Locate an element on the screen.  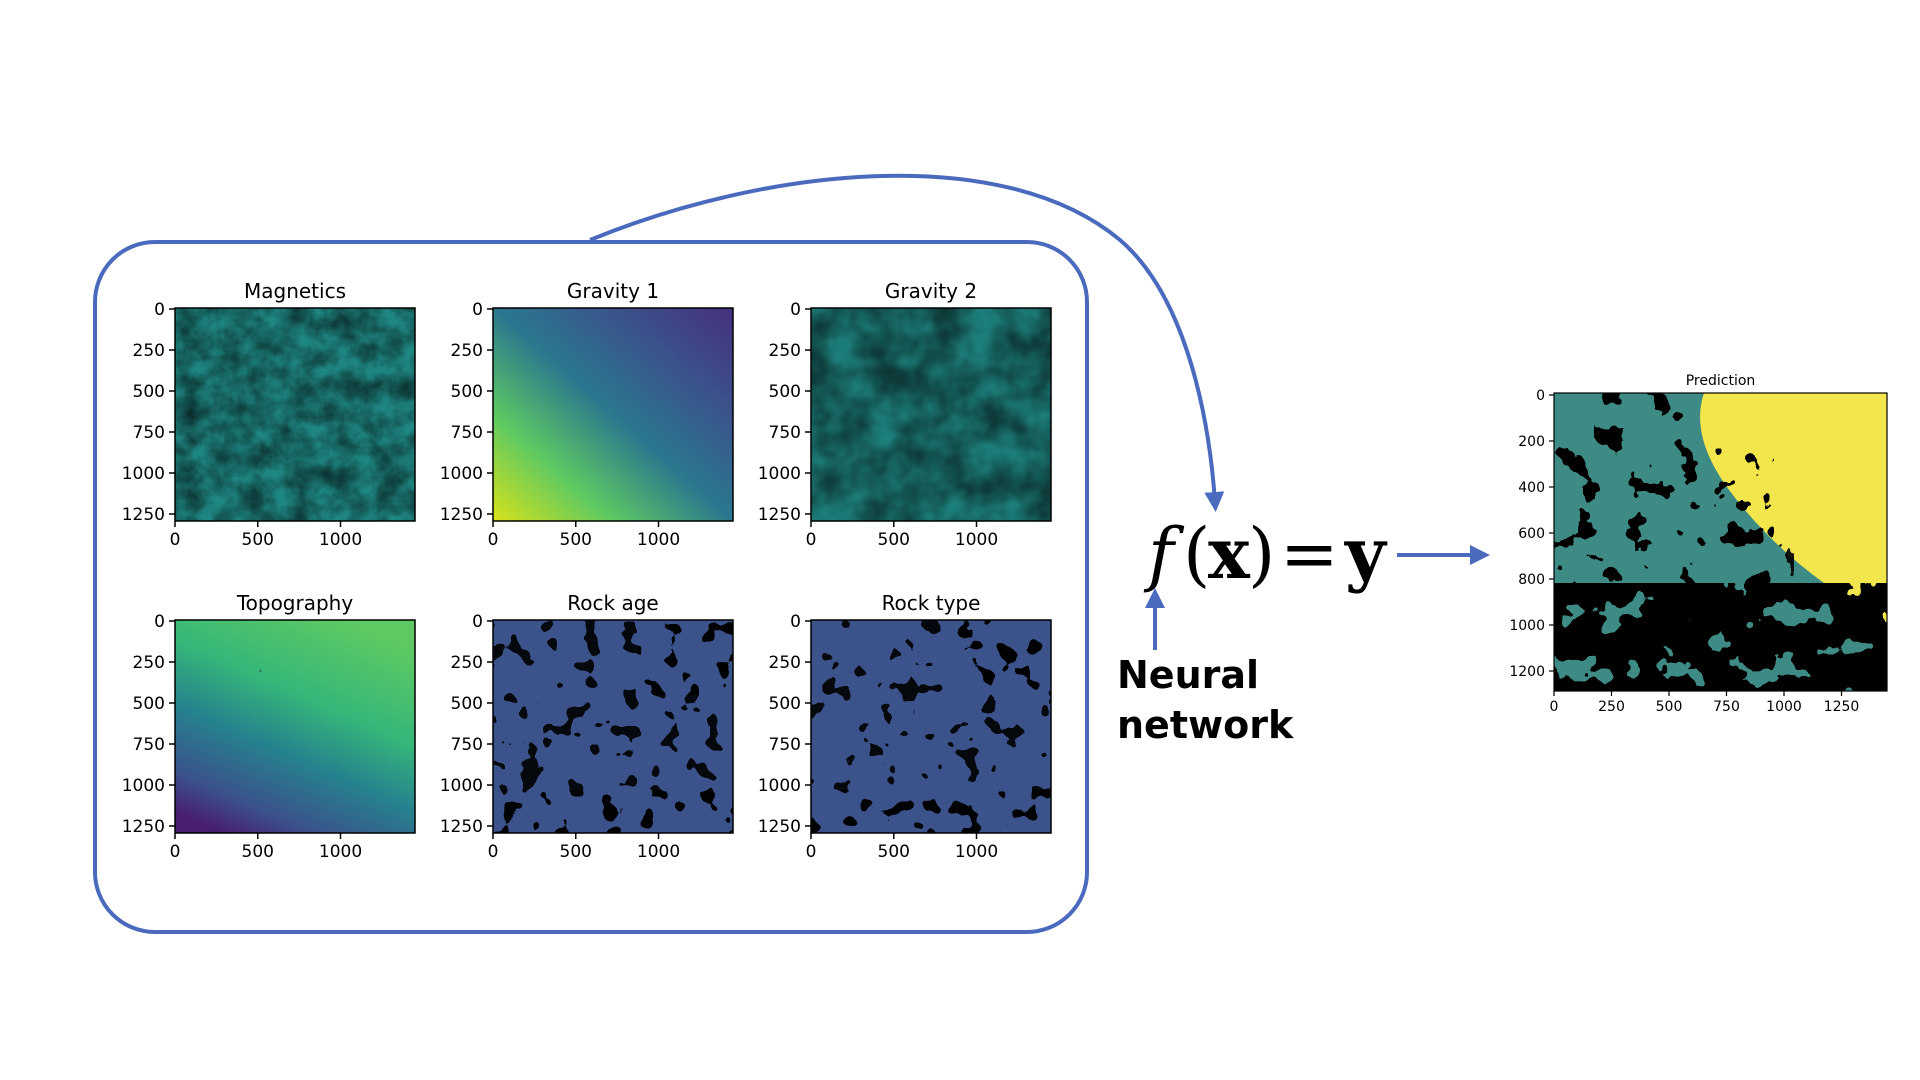
panel-title: Rock type is located at coordinates (931, 603).